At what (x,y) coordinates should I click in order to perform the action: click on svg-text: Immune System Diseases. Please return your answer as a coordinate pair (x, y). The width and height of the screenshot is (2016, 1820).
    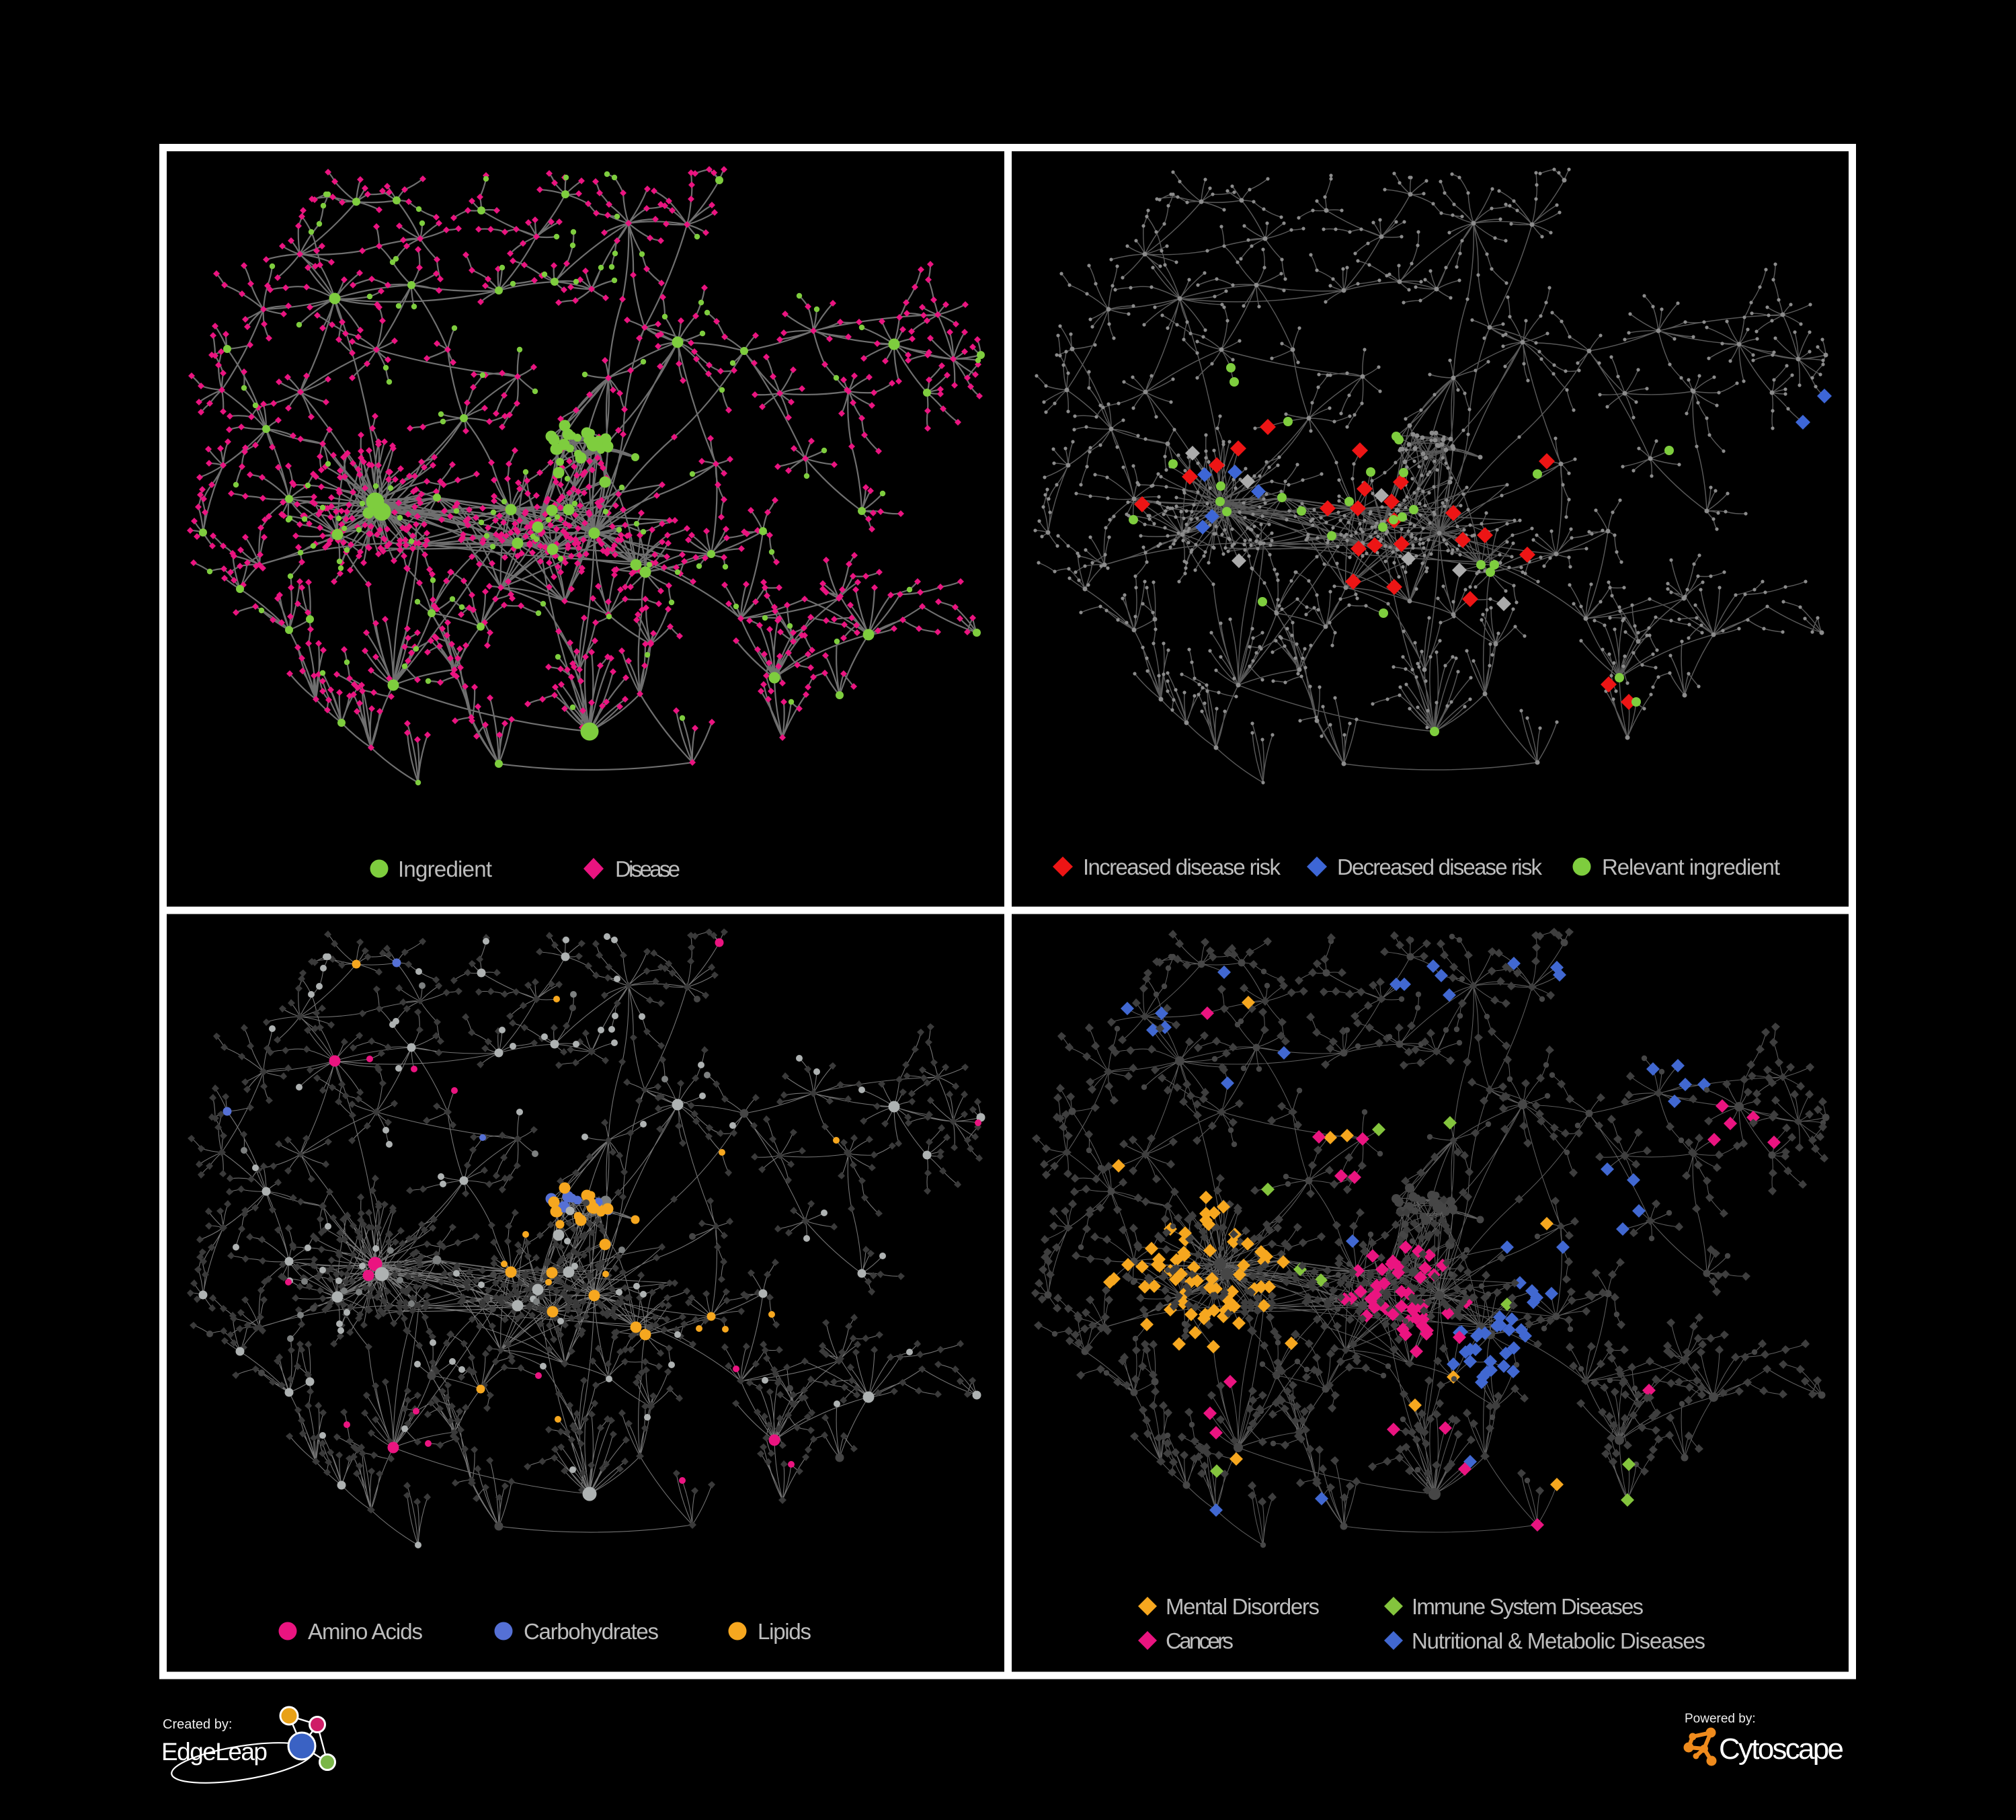
    Looking at the image, I should click on (1528, 1606).